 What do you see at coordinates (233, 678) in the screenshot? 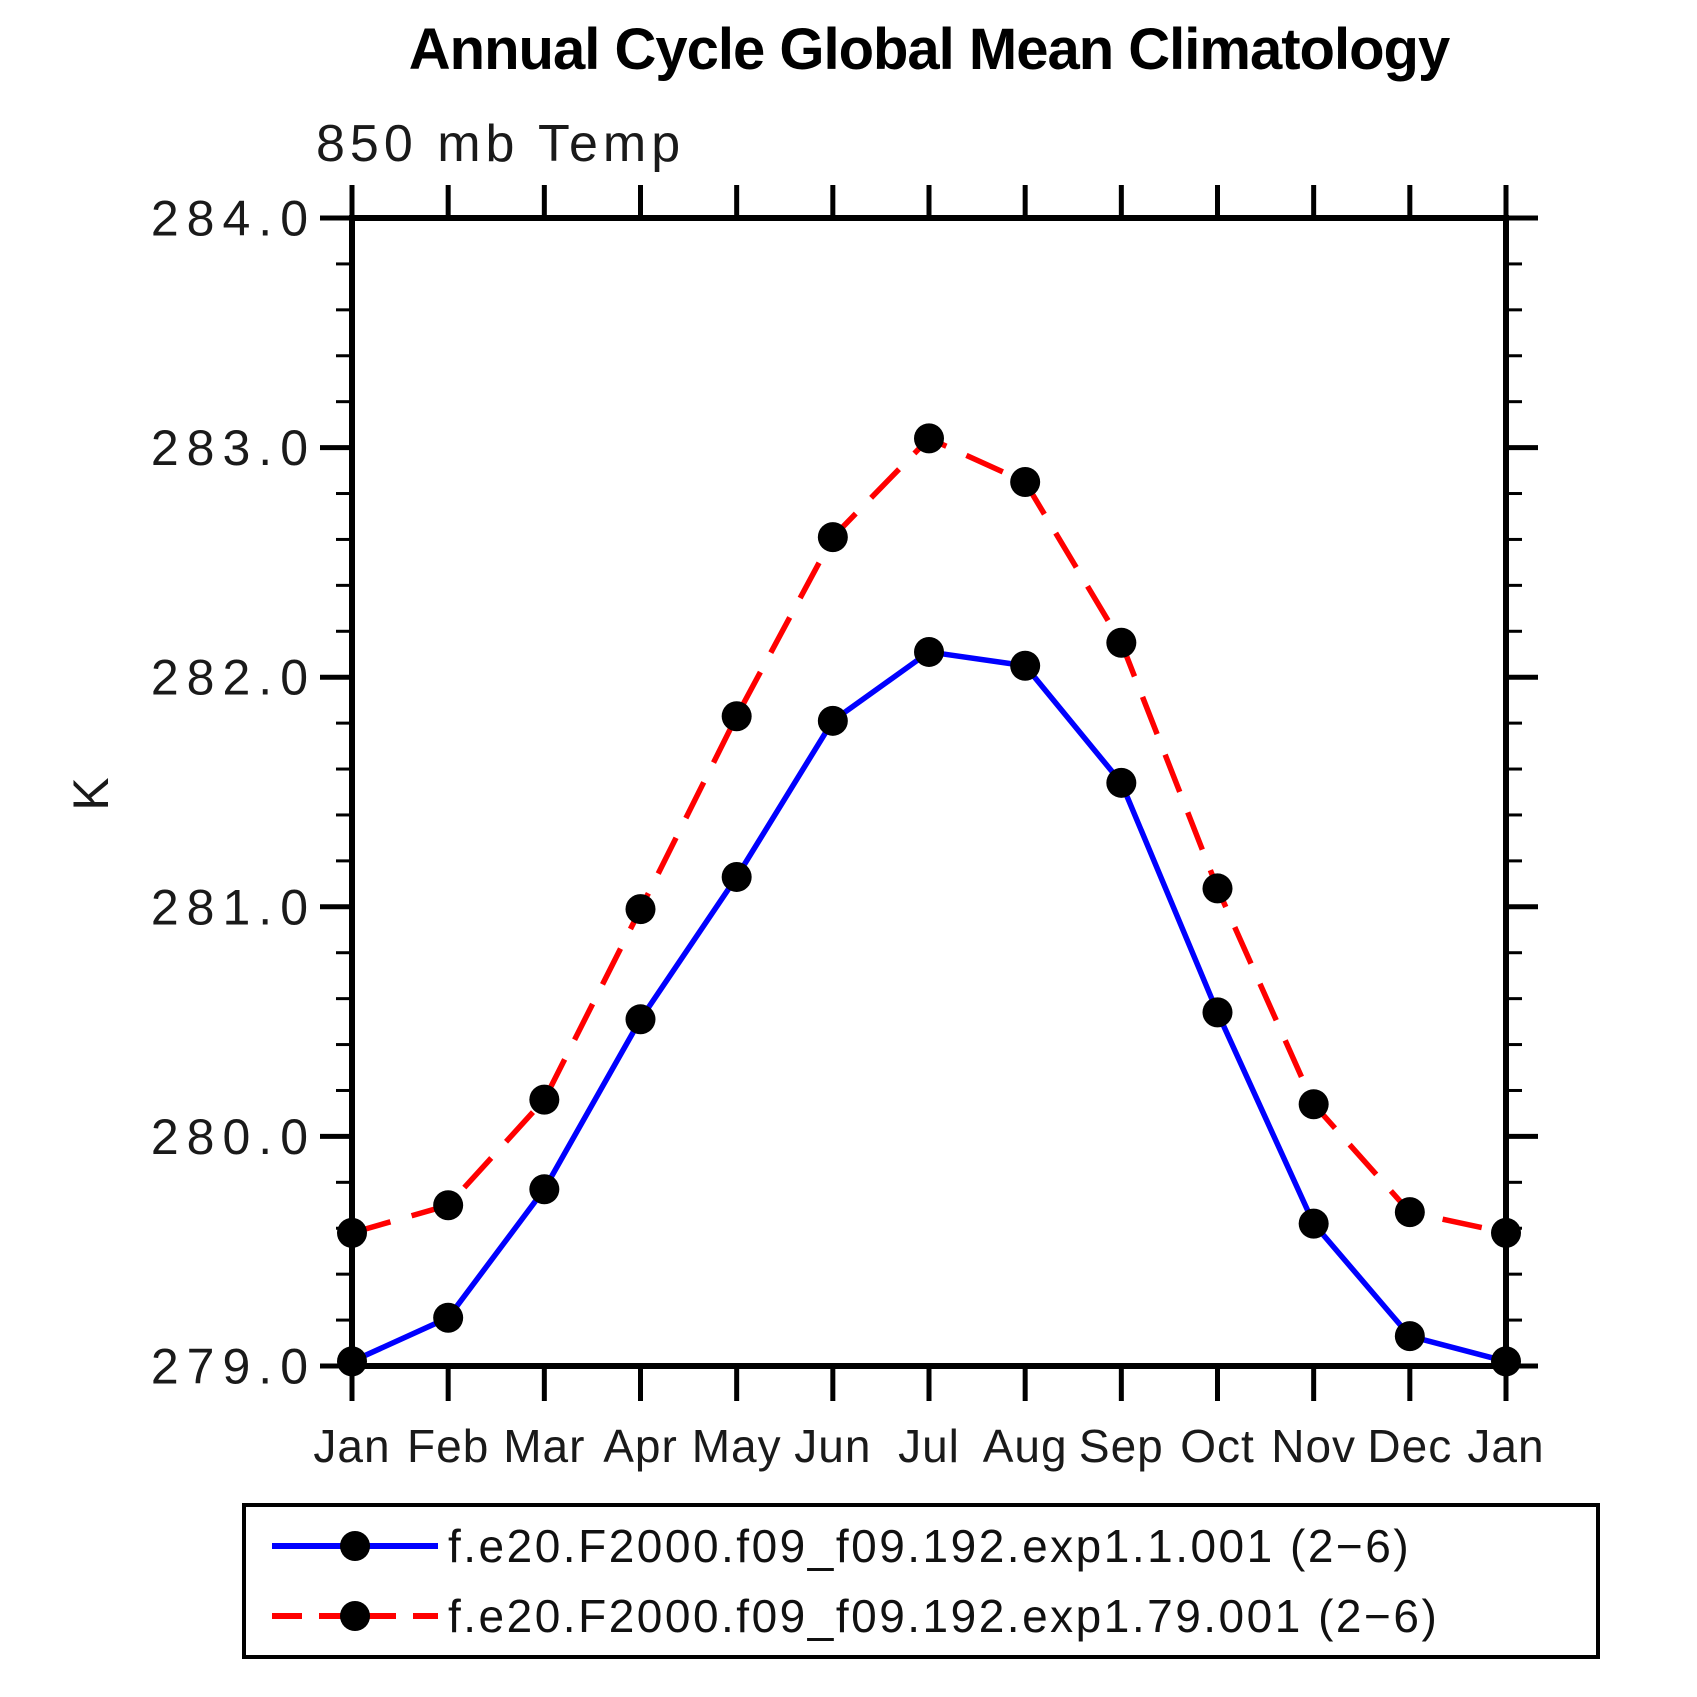
I see `y-tick-label: 282.0` at bounding box center [233, 678].